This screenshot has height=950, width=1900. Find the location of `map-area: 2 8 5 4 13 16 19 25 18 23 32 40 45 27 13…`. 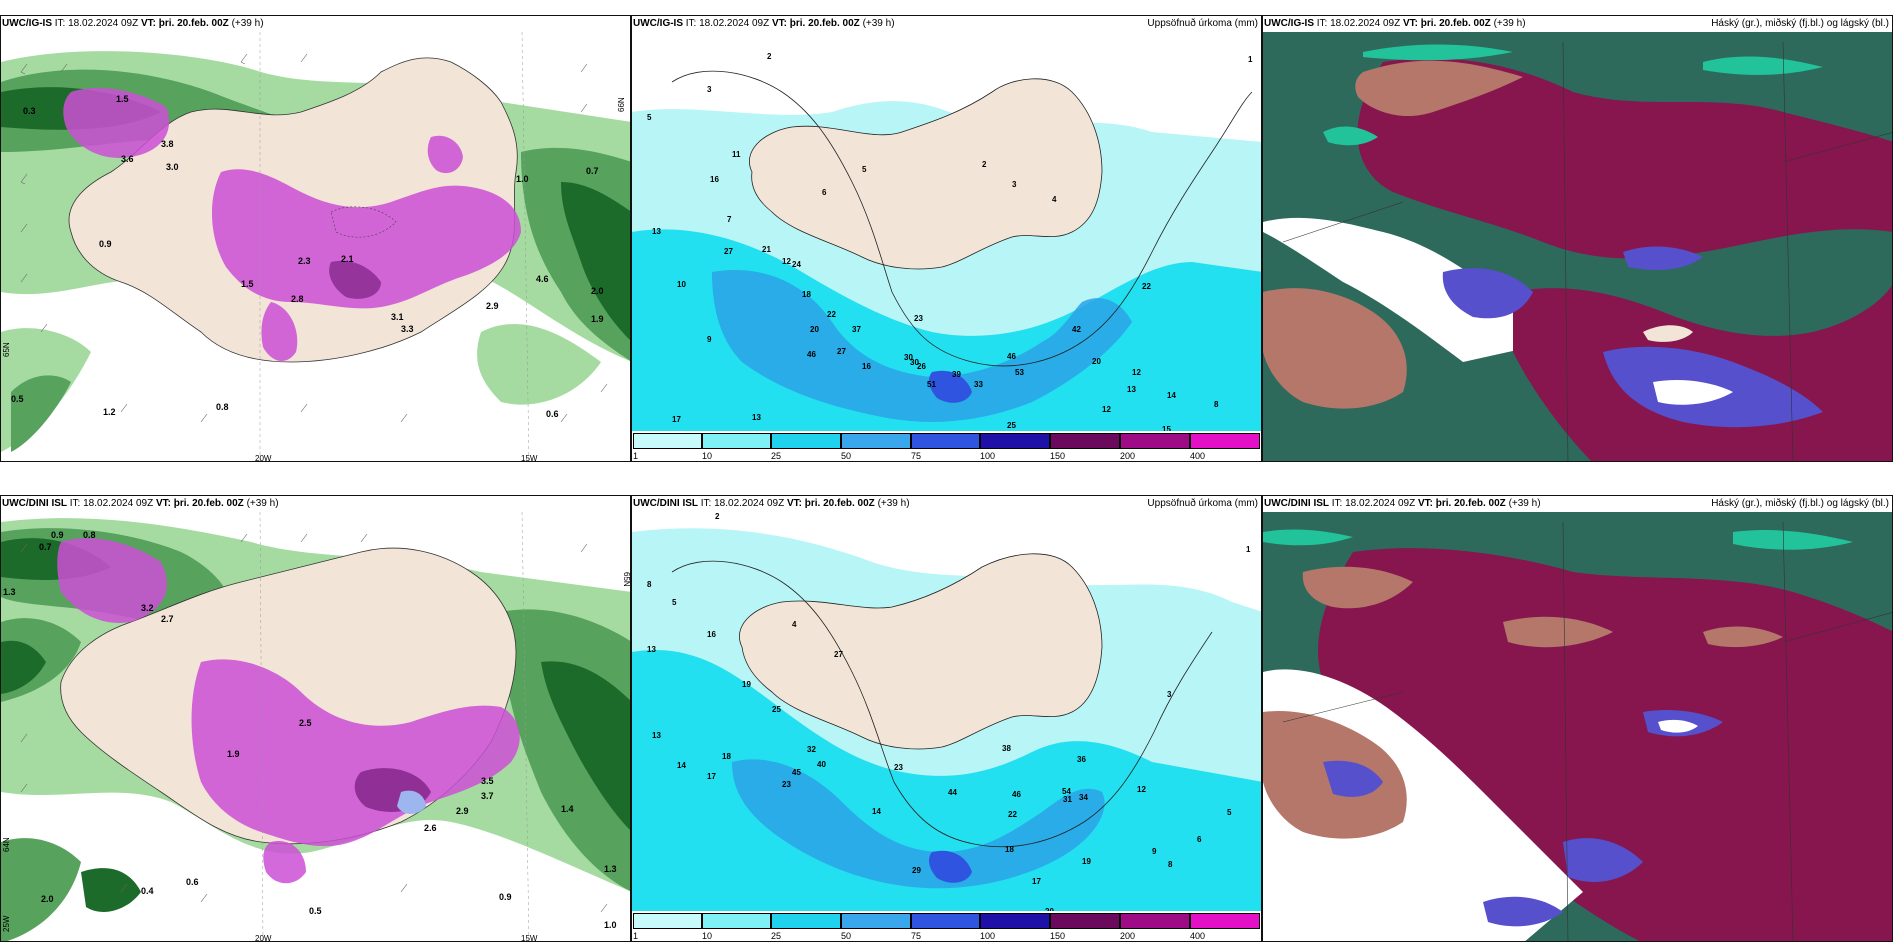

map-area: 2 8 5 4 13 16 19 25 18 23 32 40 45 27 13… is located at coordinates (946, 726).